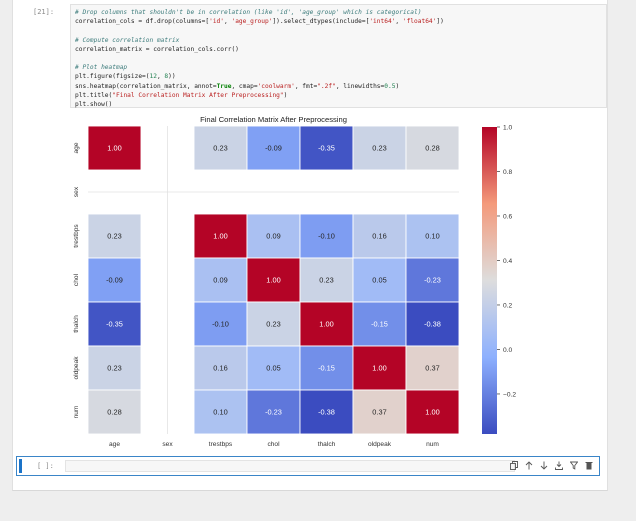 This screenshot has height=521, width=636. I want to click on colorbar-tick-label: 0.4, so click(507, 261).